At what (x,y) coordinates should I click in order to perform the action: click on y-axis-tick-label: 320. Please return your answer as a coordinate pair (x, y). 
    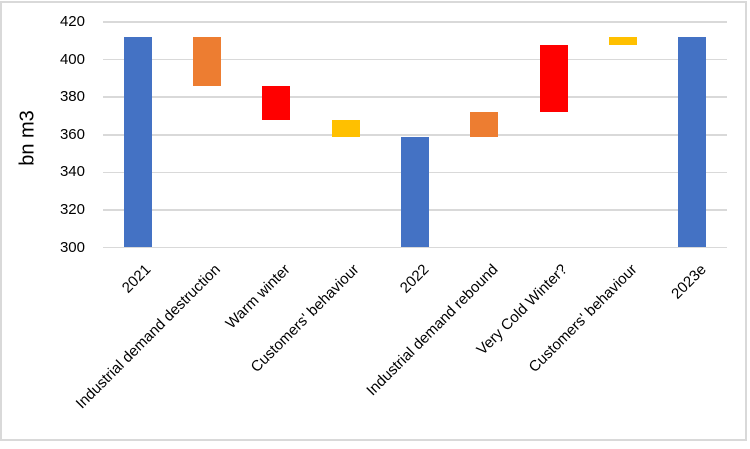
    Looking at the image, I should click on (72, 209).